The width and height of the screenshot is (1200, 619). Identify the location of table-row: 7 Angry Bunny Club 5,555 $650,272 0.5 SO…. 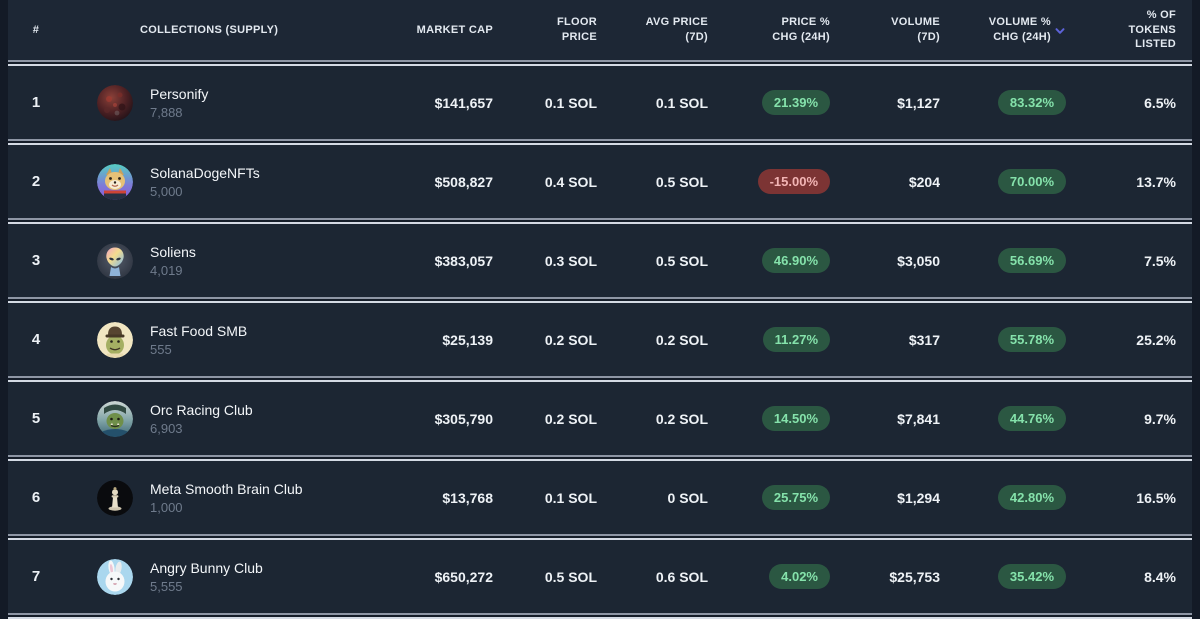
(600, 576).